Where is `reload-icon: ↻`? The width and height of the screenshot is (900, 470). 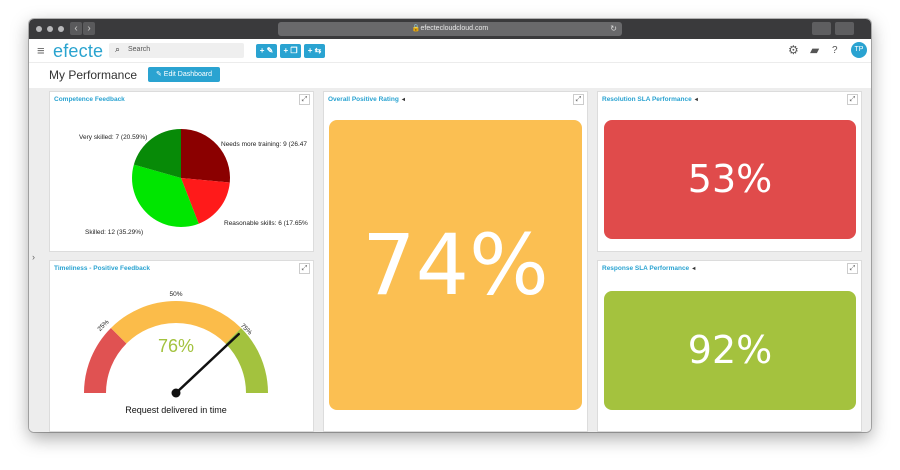 reload-icon: ↻ is located at coordinates (613, 28).